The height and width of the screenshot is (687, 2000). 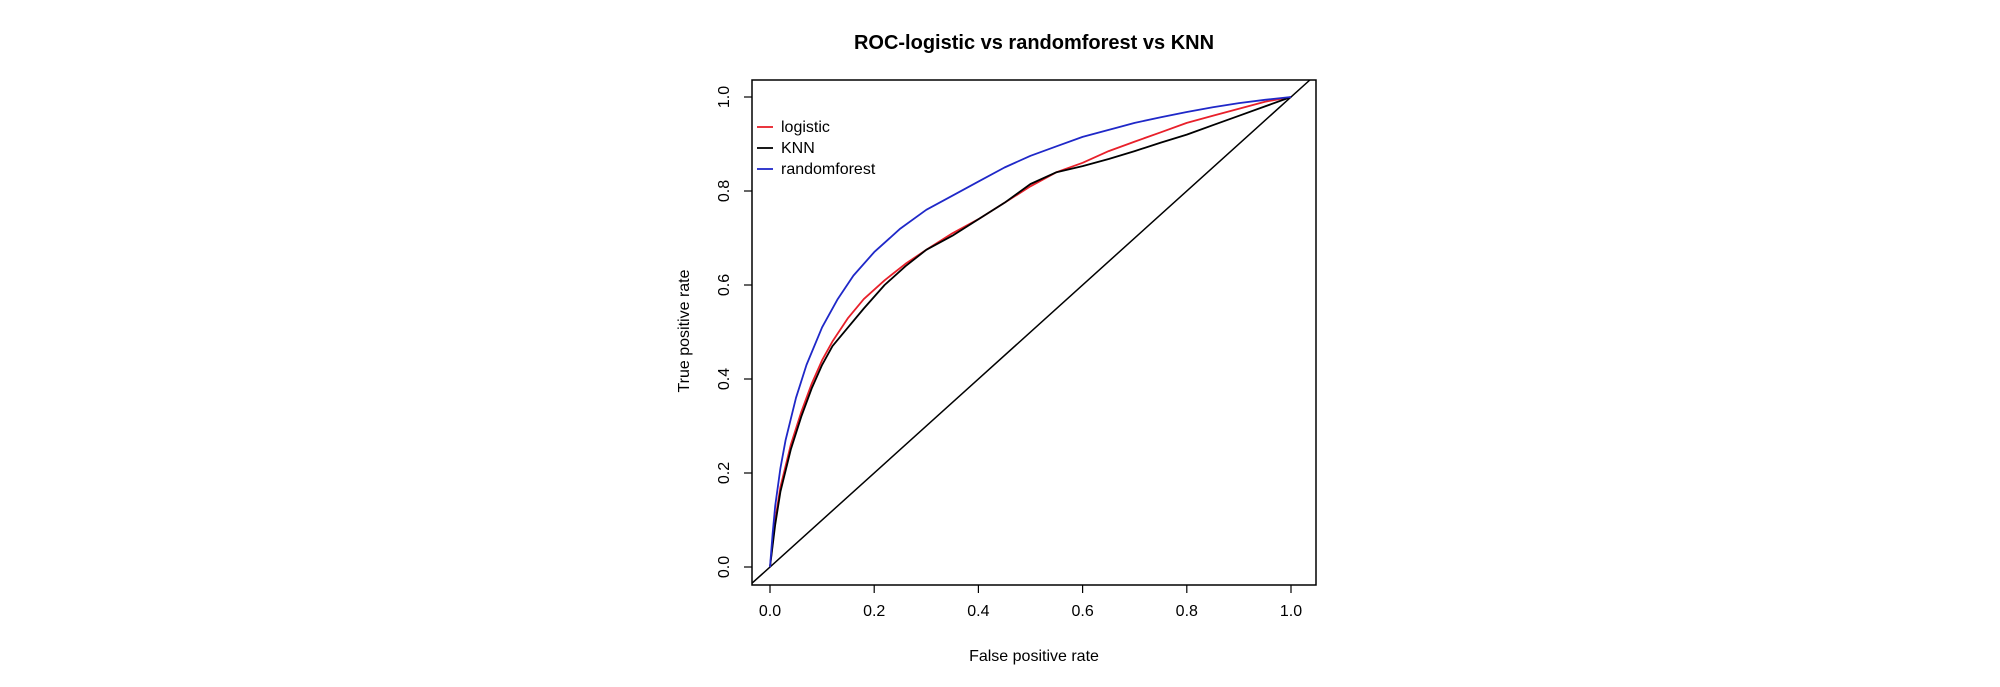 What do you see at coordinates (1082, 611) in the screenshot?
I see `x-tick-label: 0.6` at bounding box center [1082, 611].